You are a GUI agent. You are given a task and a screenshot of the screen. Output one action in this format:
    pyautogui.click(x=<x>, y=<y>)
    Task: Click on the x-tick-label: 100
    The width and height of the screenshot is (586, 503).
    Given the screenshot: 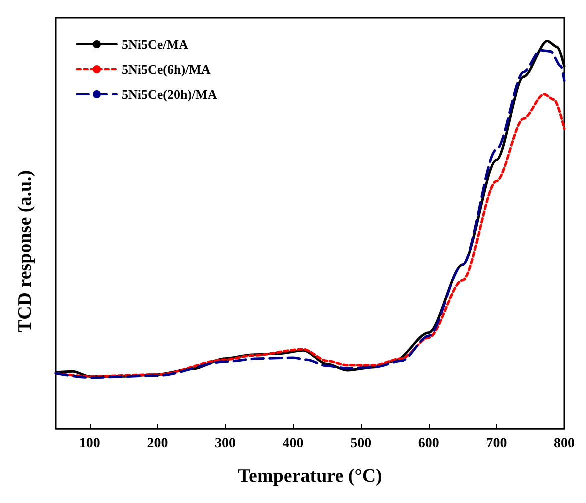 What is the action you would take?
    pyautogui.click(x=89, y=444)
    